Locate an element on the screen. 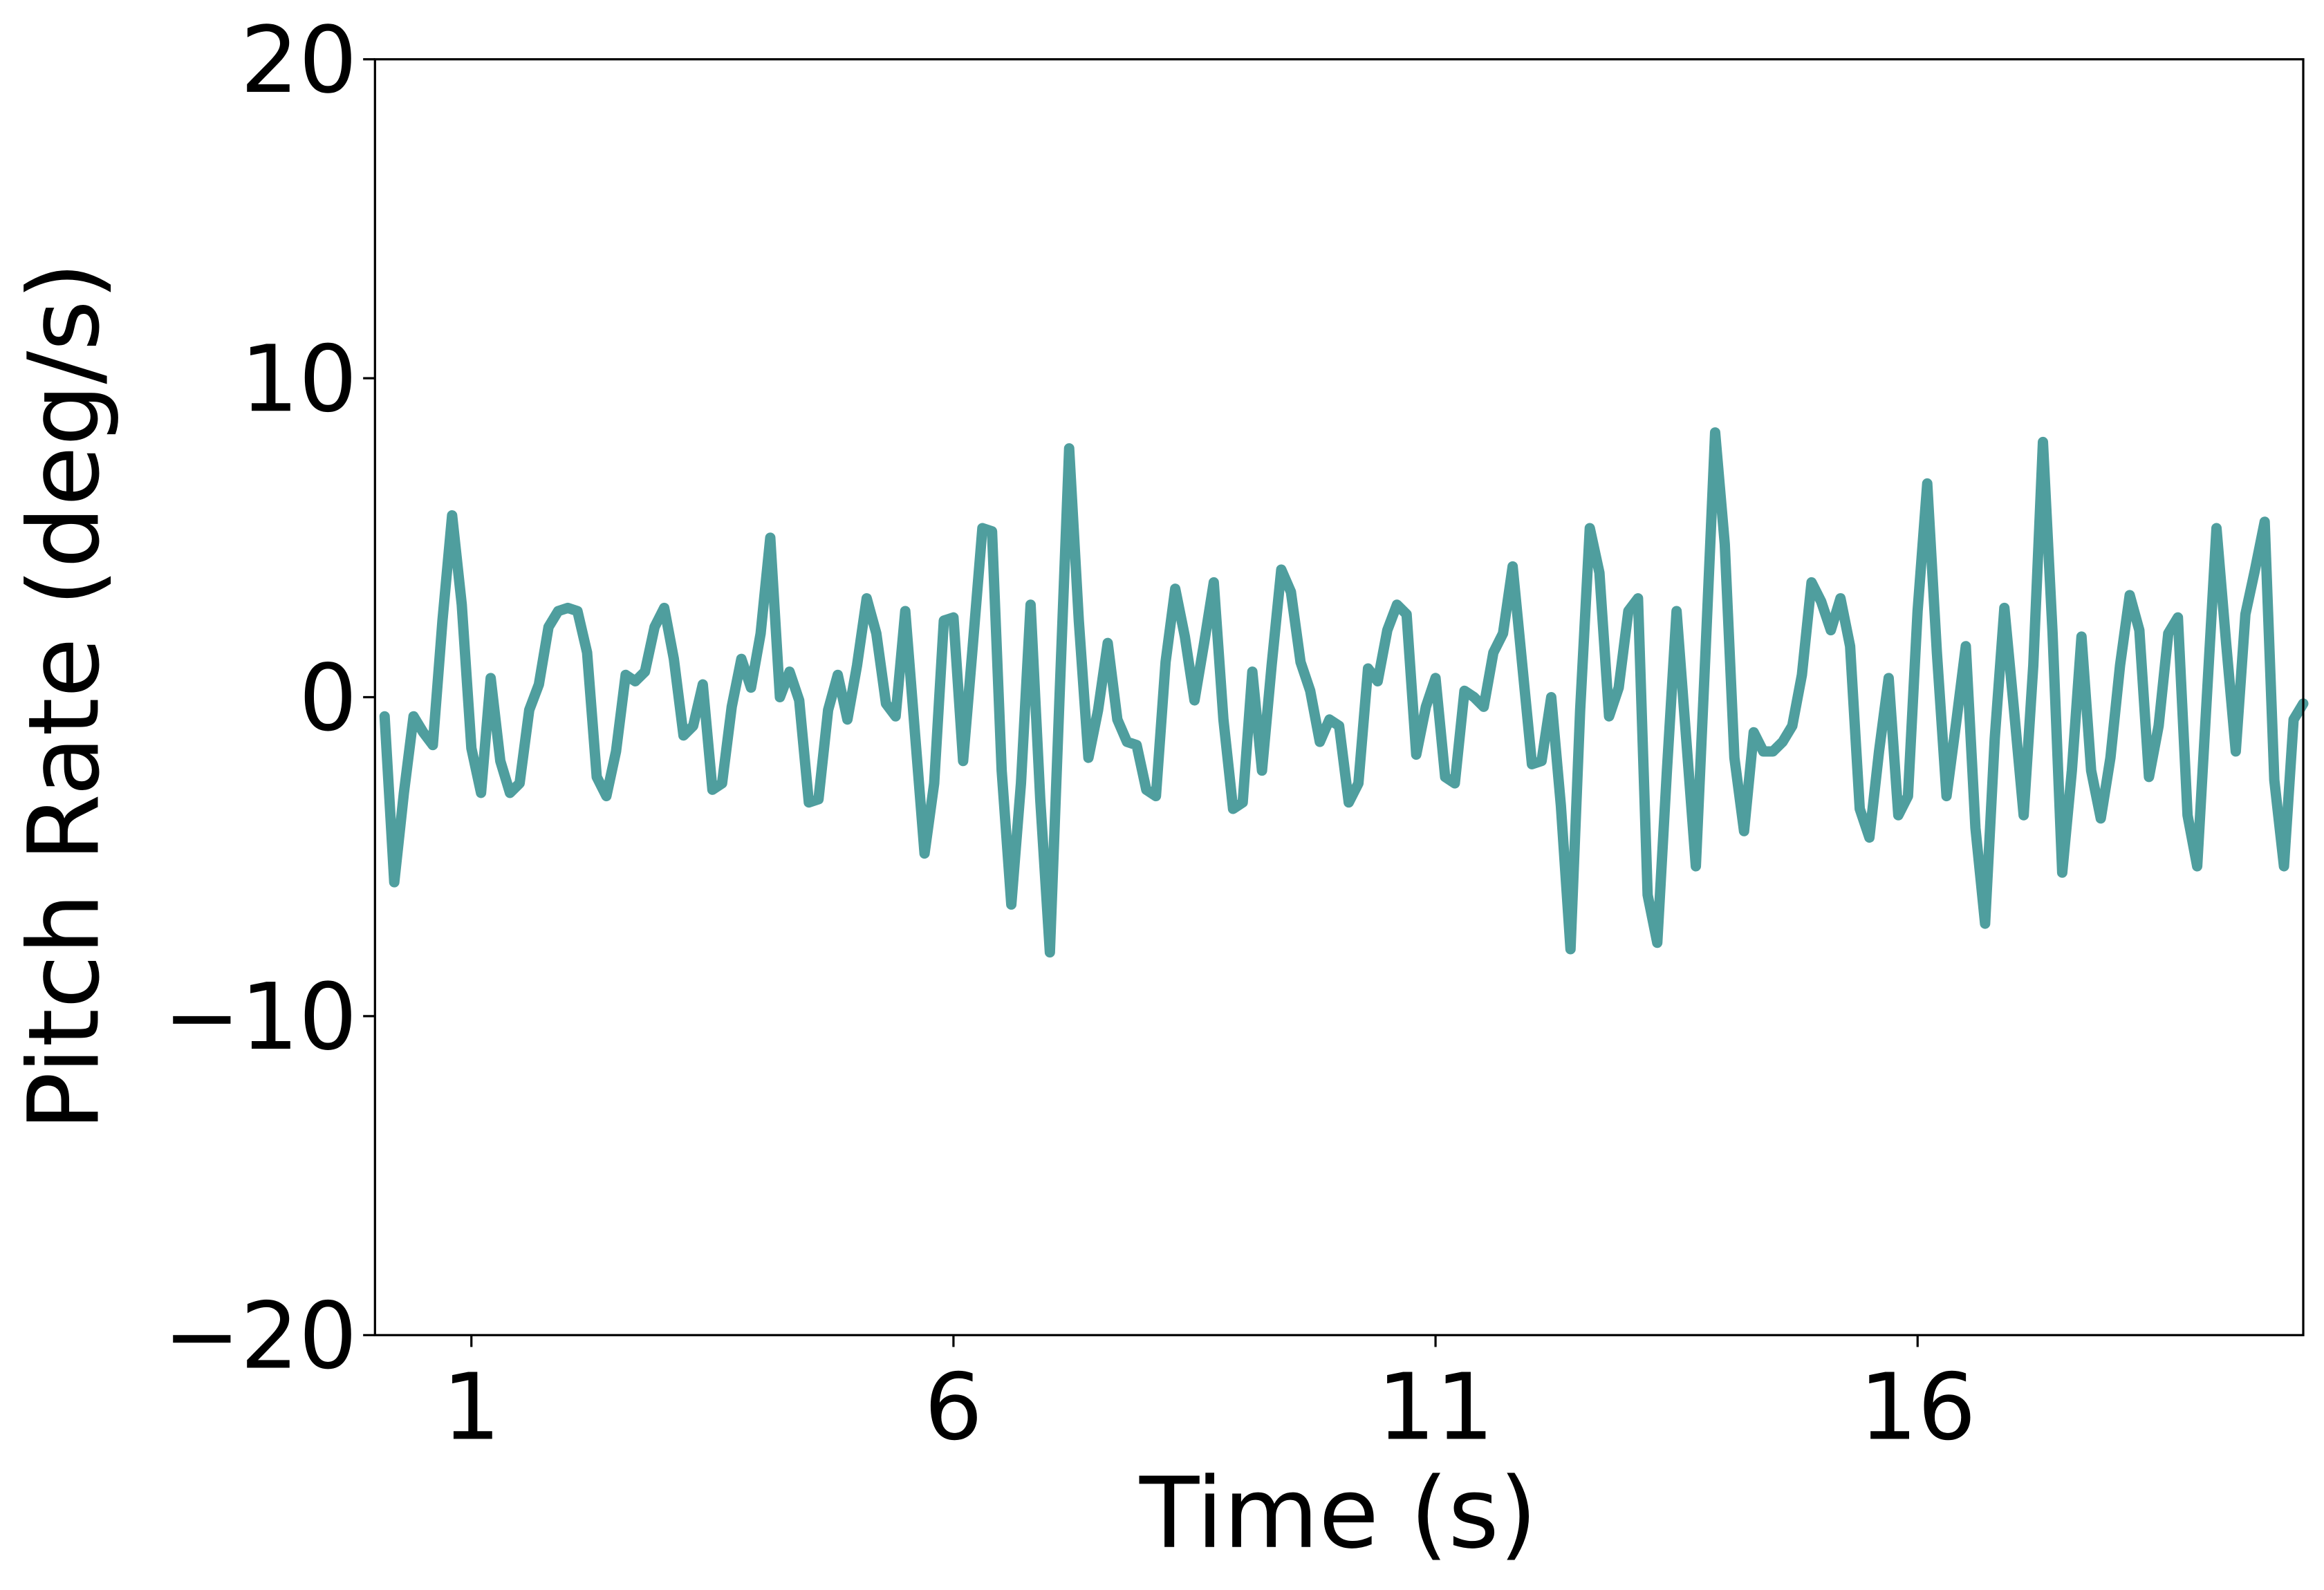 Image resolution: width=2324 pixels, height=1590 pixels. y-axis-label: Pitch Rate (deg/s) is located at coordinates (64, 696).